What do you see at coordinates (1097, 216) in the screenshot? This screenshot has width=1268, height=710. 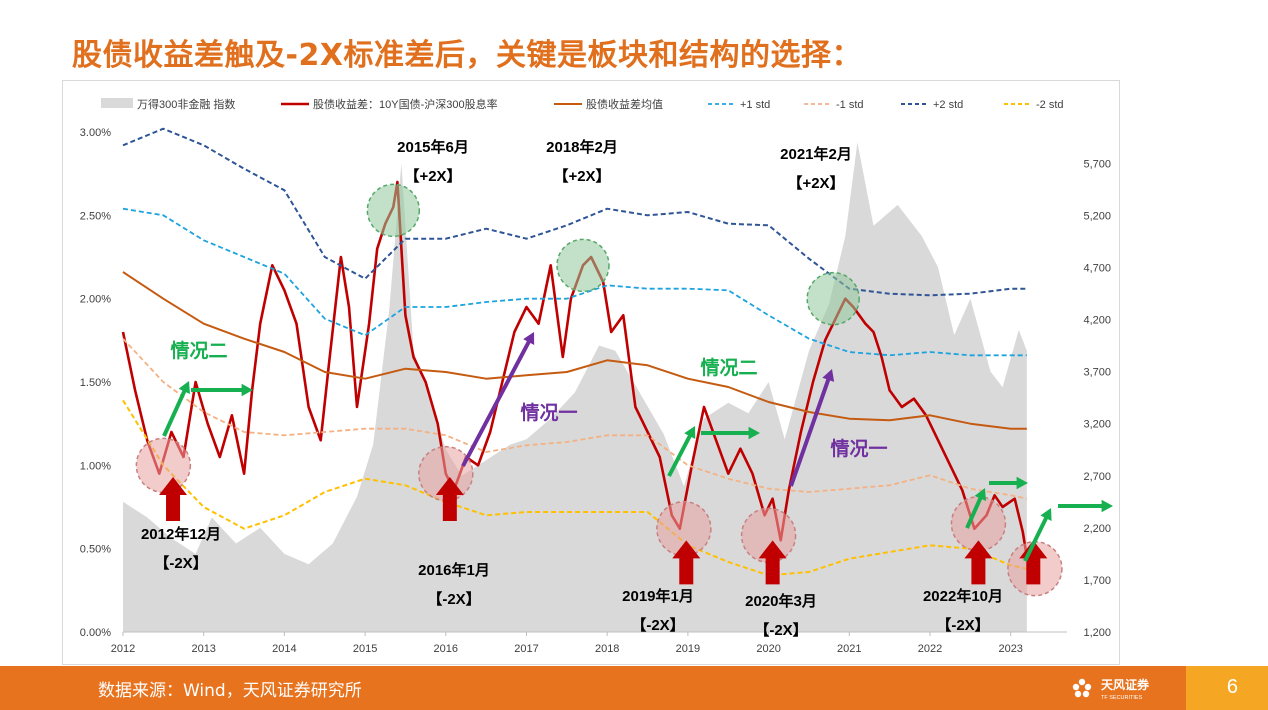 I see `y-right-tick-label: 5,200` at bounding box center [1097, 216].